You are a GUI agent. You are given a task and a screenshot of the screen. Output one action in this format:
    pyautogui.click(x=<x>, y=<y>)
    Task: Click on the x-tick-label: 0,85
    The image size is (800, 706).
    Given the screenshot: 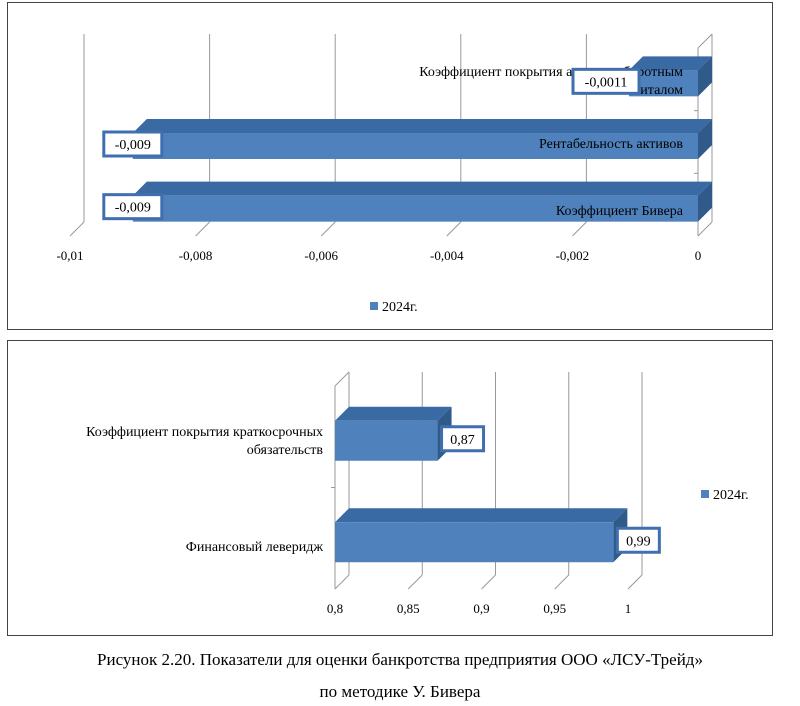 What is the action you would take?
    pyautogui.click(x=408, y=608)
    